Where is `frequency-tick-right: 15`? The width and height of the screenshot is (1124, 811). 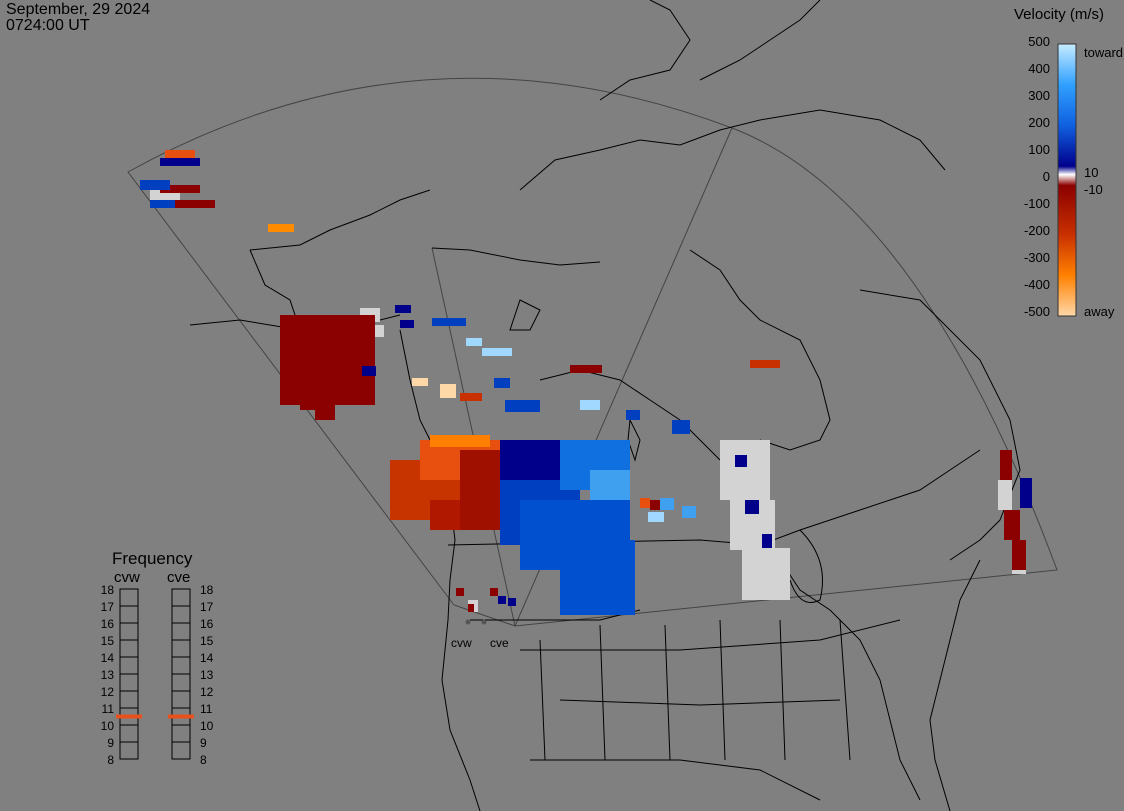
frequency-tick-right: 15 is located at coordinates (207, 641).